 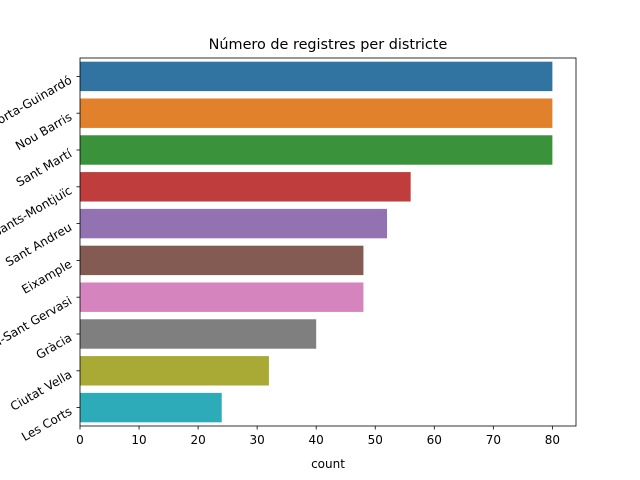 I want to click on x-tick-label: 0, so click(x=80, y=440).